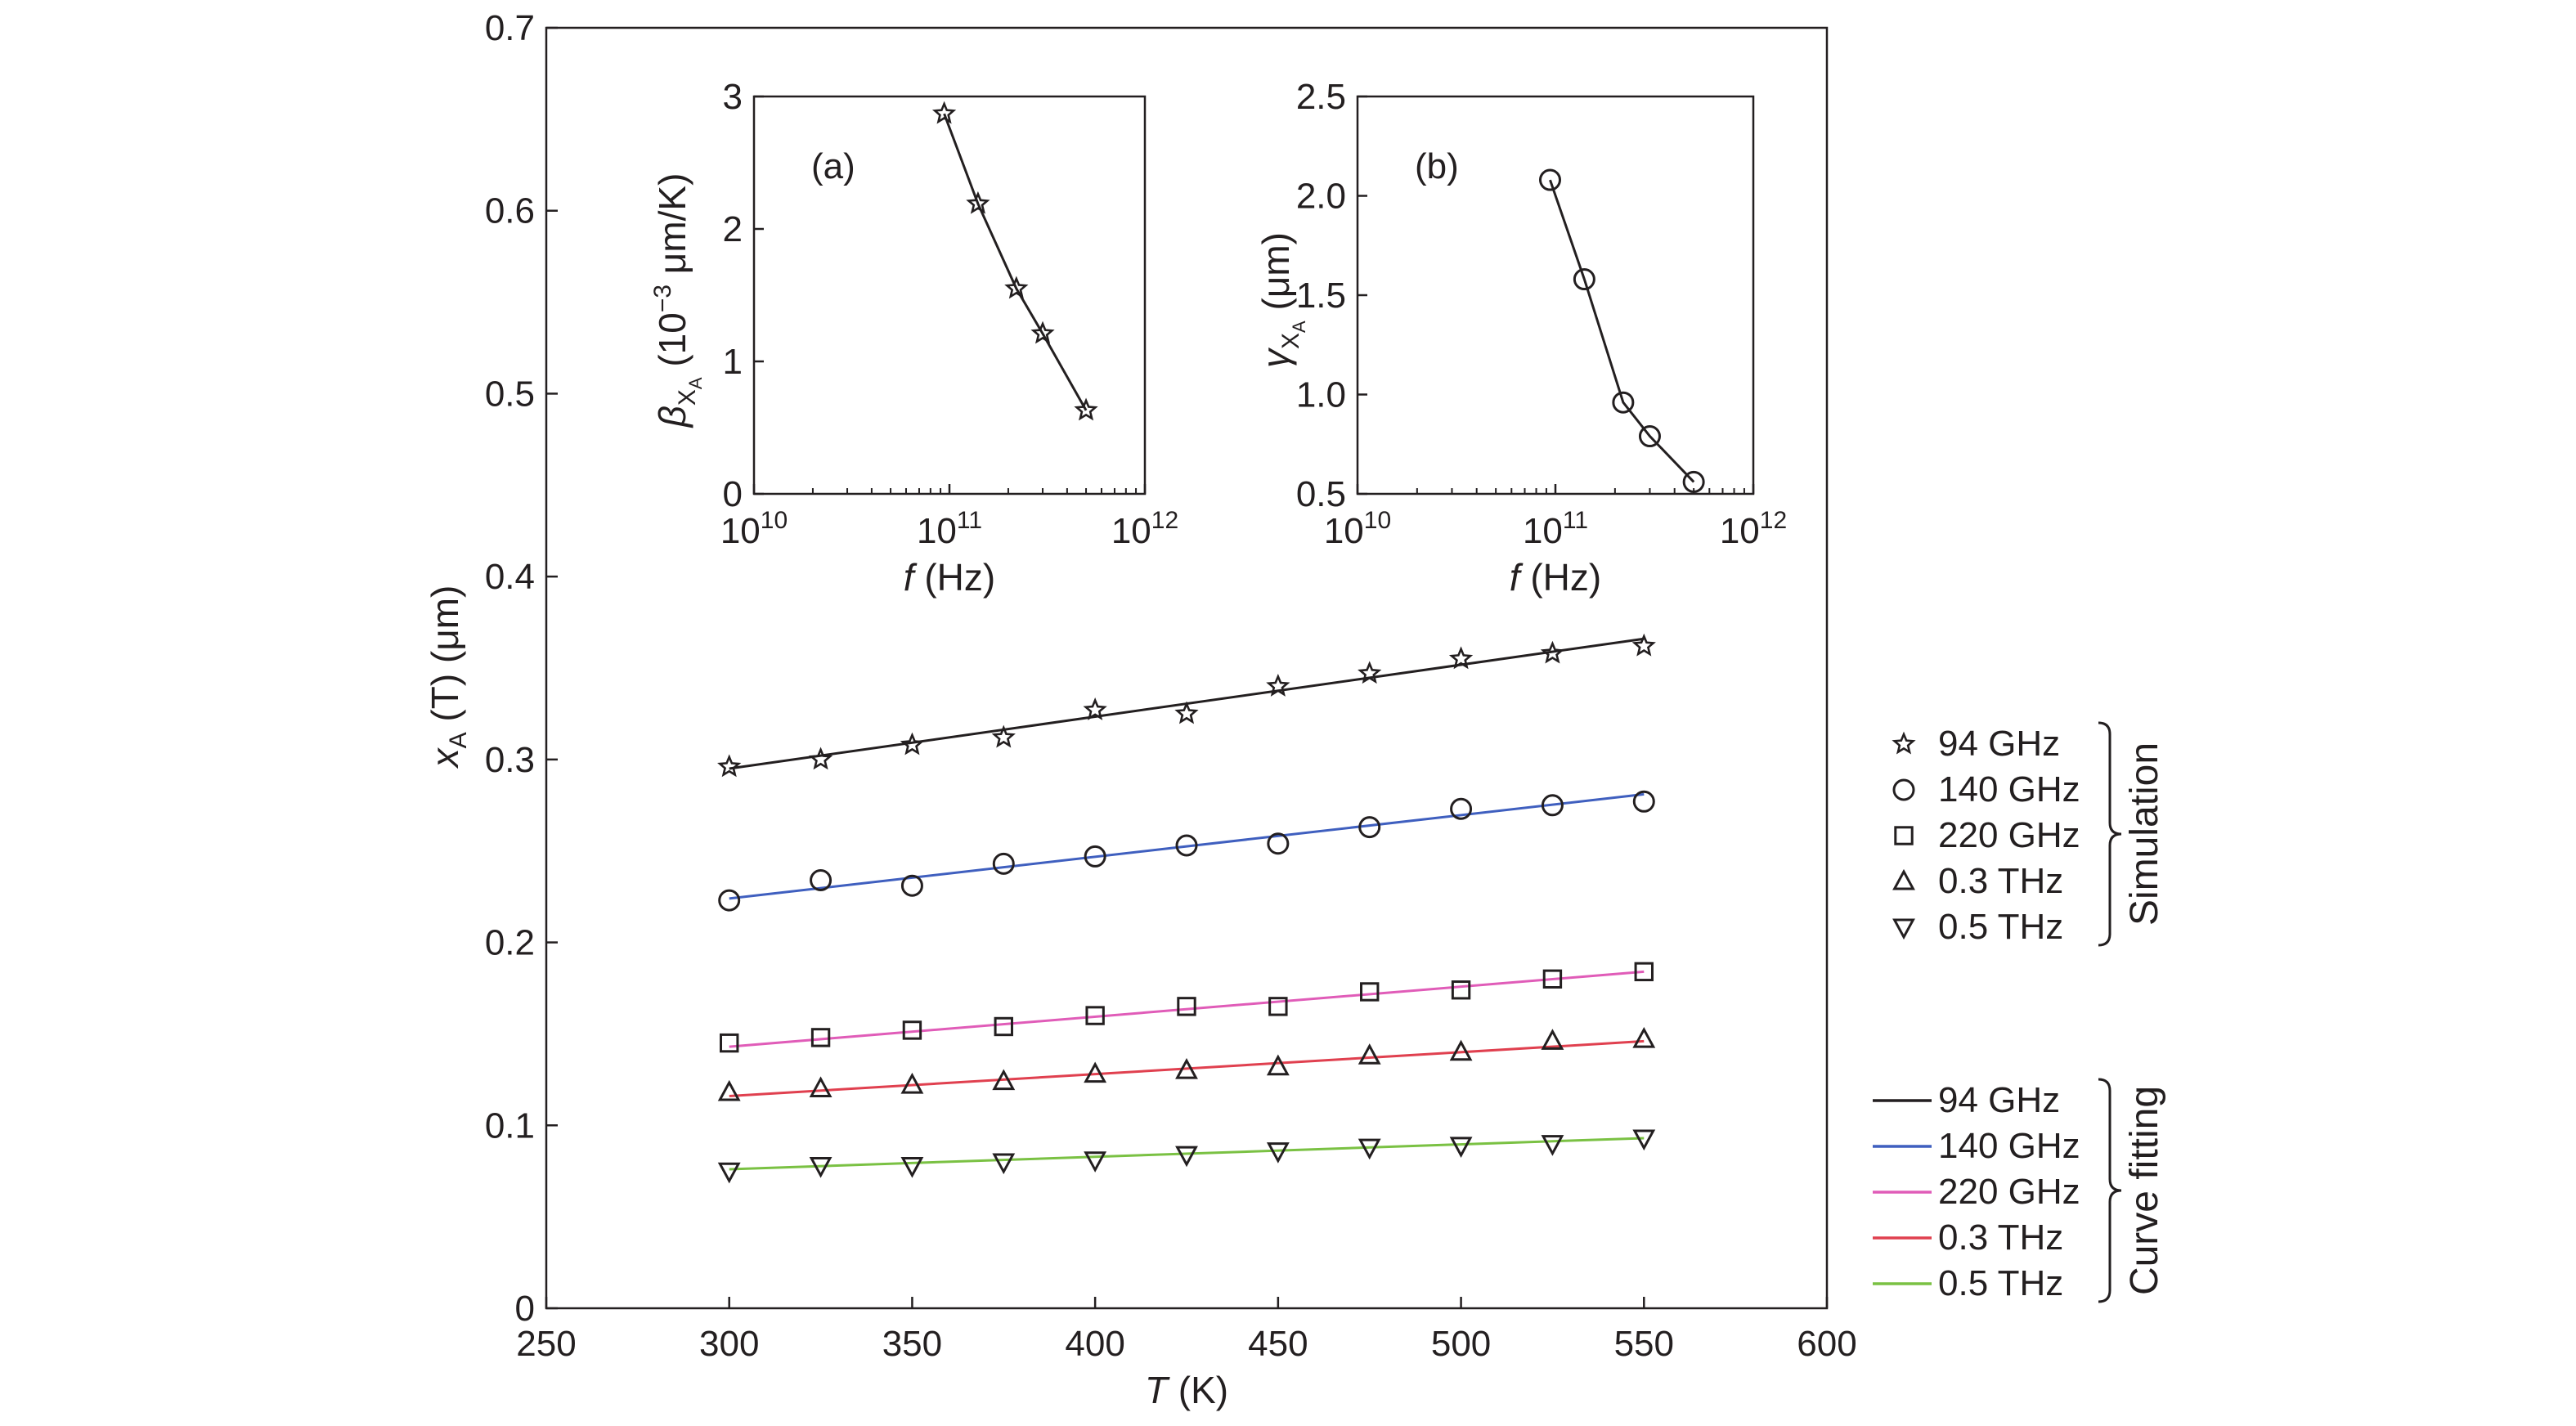 Image resolution: width=2576 pixels, height=1426 pixels. I want to click on y-axis-label: γXA (μm), so click(1281, 300).